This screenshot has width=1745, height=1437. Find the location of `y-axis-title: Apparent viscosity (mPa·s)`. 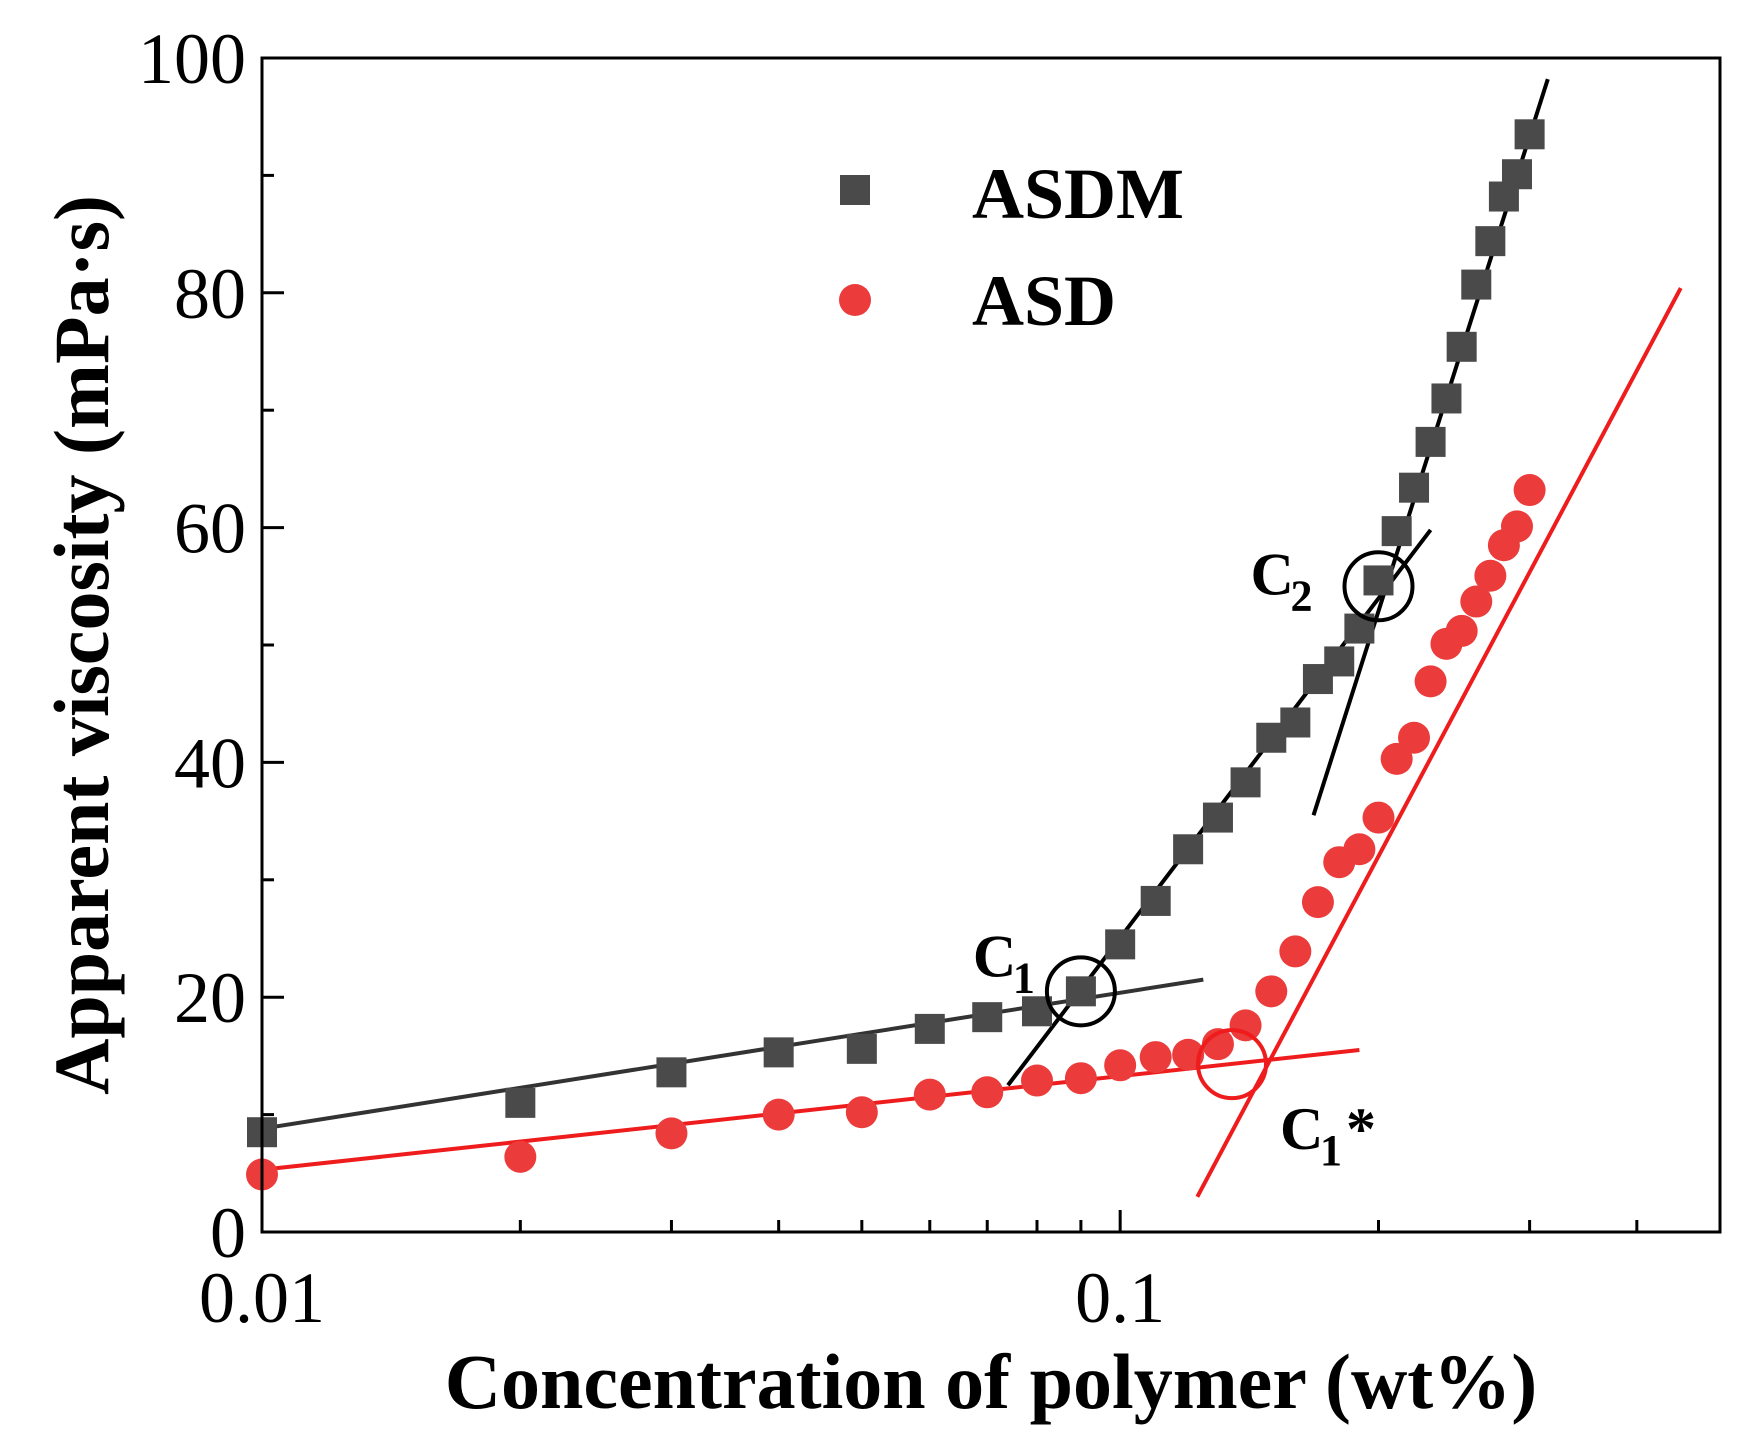

y-axis-title: Apparent viscosity (mPa·s) is located at coordinates (81, 645).